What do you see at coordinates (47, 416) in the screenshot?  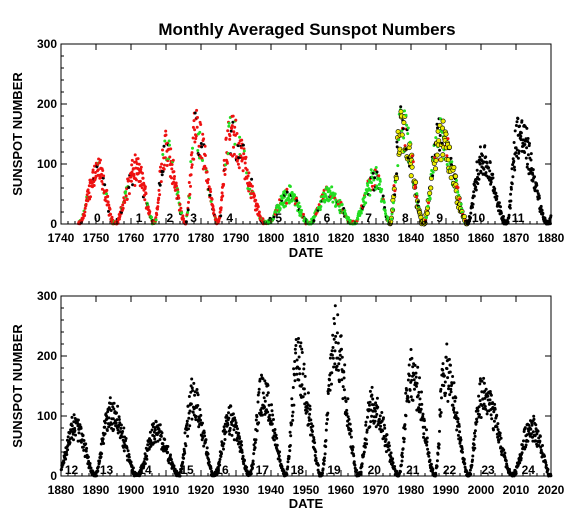 I see `panel-2-y-tick-label: 100` at bounding box center [47, 416].